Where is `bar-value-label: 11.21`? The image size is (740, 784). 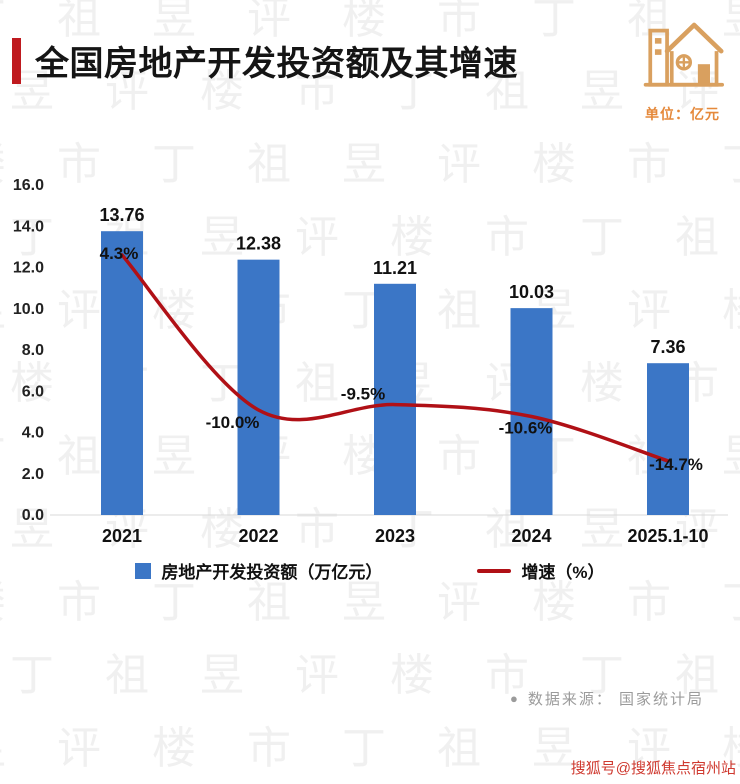
bar-value-label: 11.21 is located at coordinates (395, 268).